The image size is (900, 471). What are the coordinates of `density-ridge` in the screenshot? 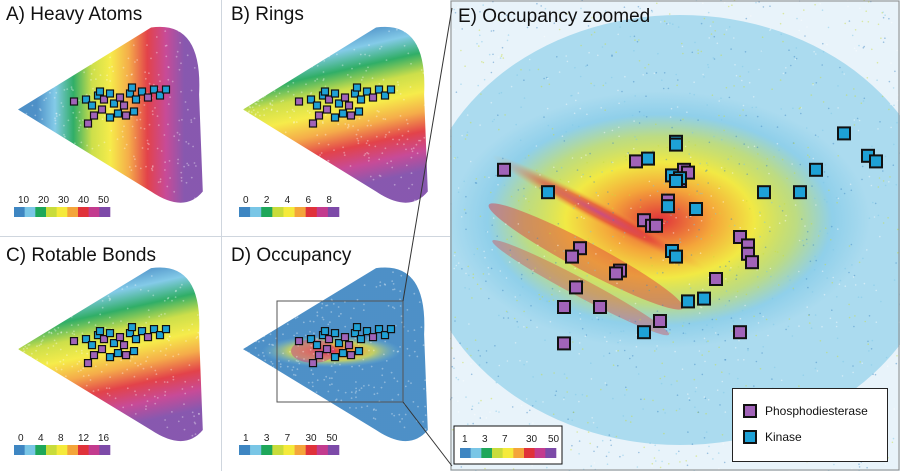 It's located at (598, 212).